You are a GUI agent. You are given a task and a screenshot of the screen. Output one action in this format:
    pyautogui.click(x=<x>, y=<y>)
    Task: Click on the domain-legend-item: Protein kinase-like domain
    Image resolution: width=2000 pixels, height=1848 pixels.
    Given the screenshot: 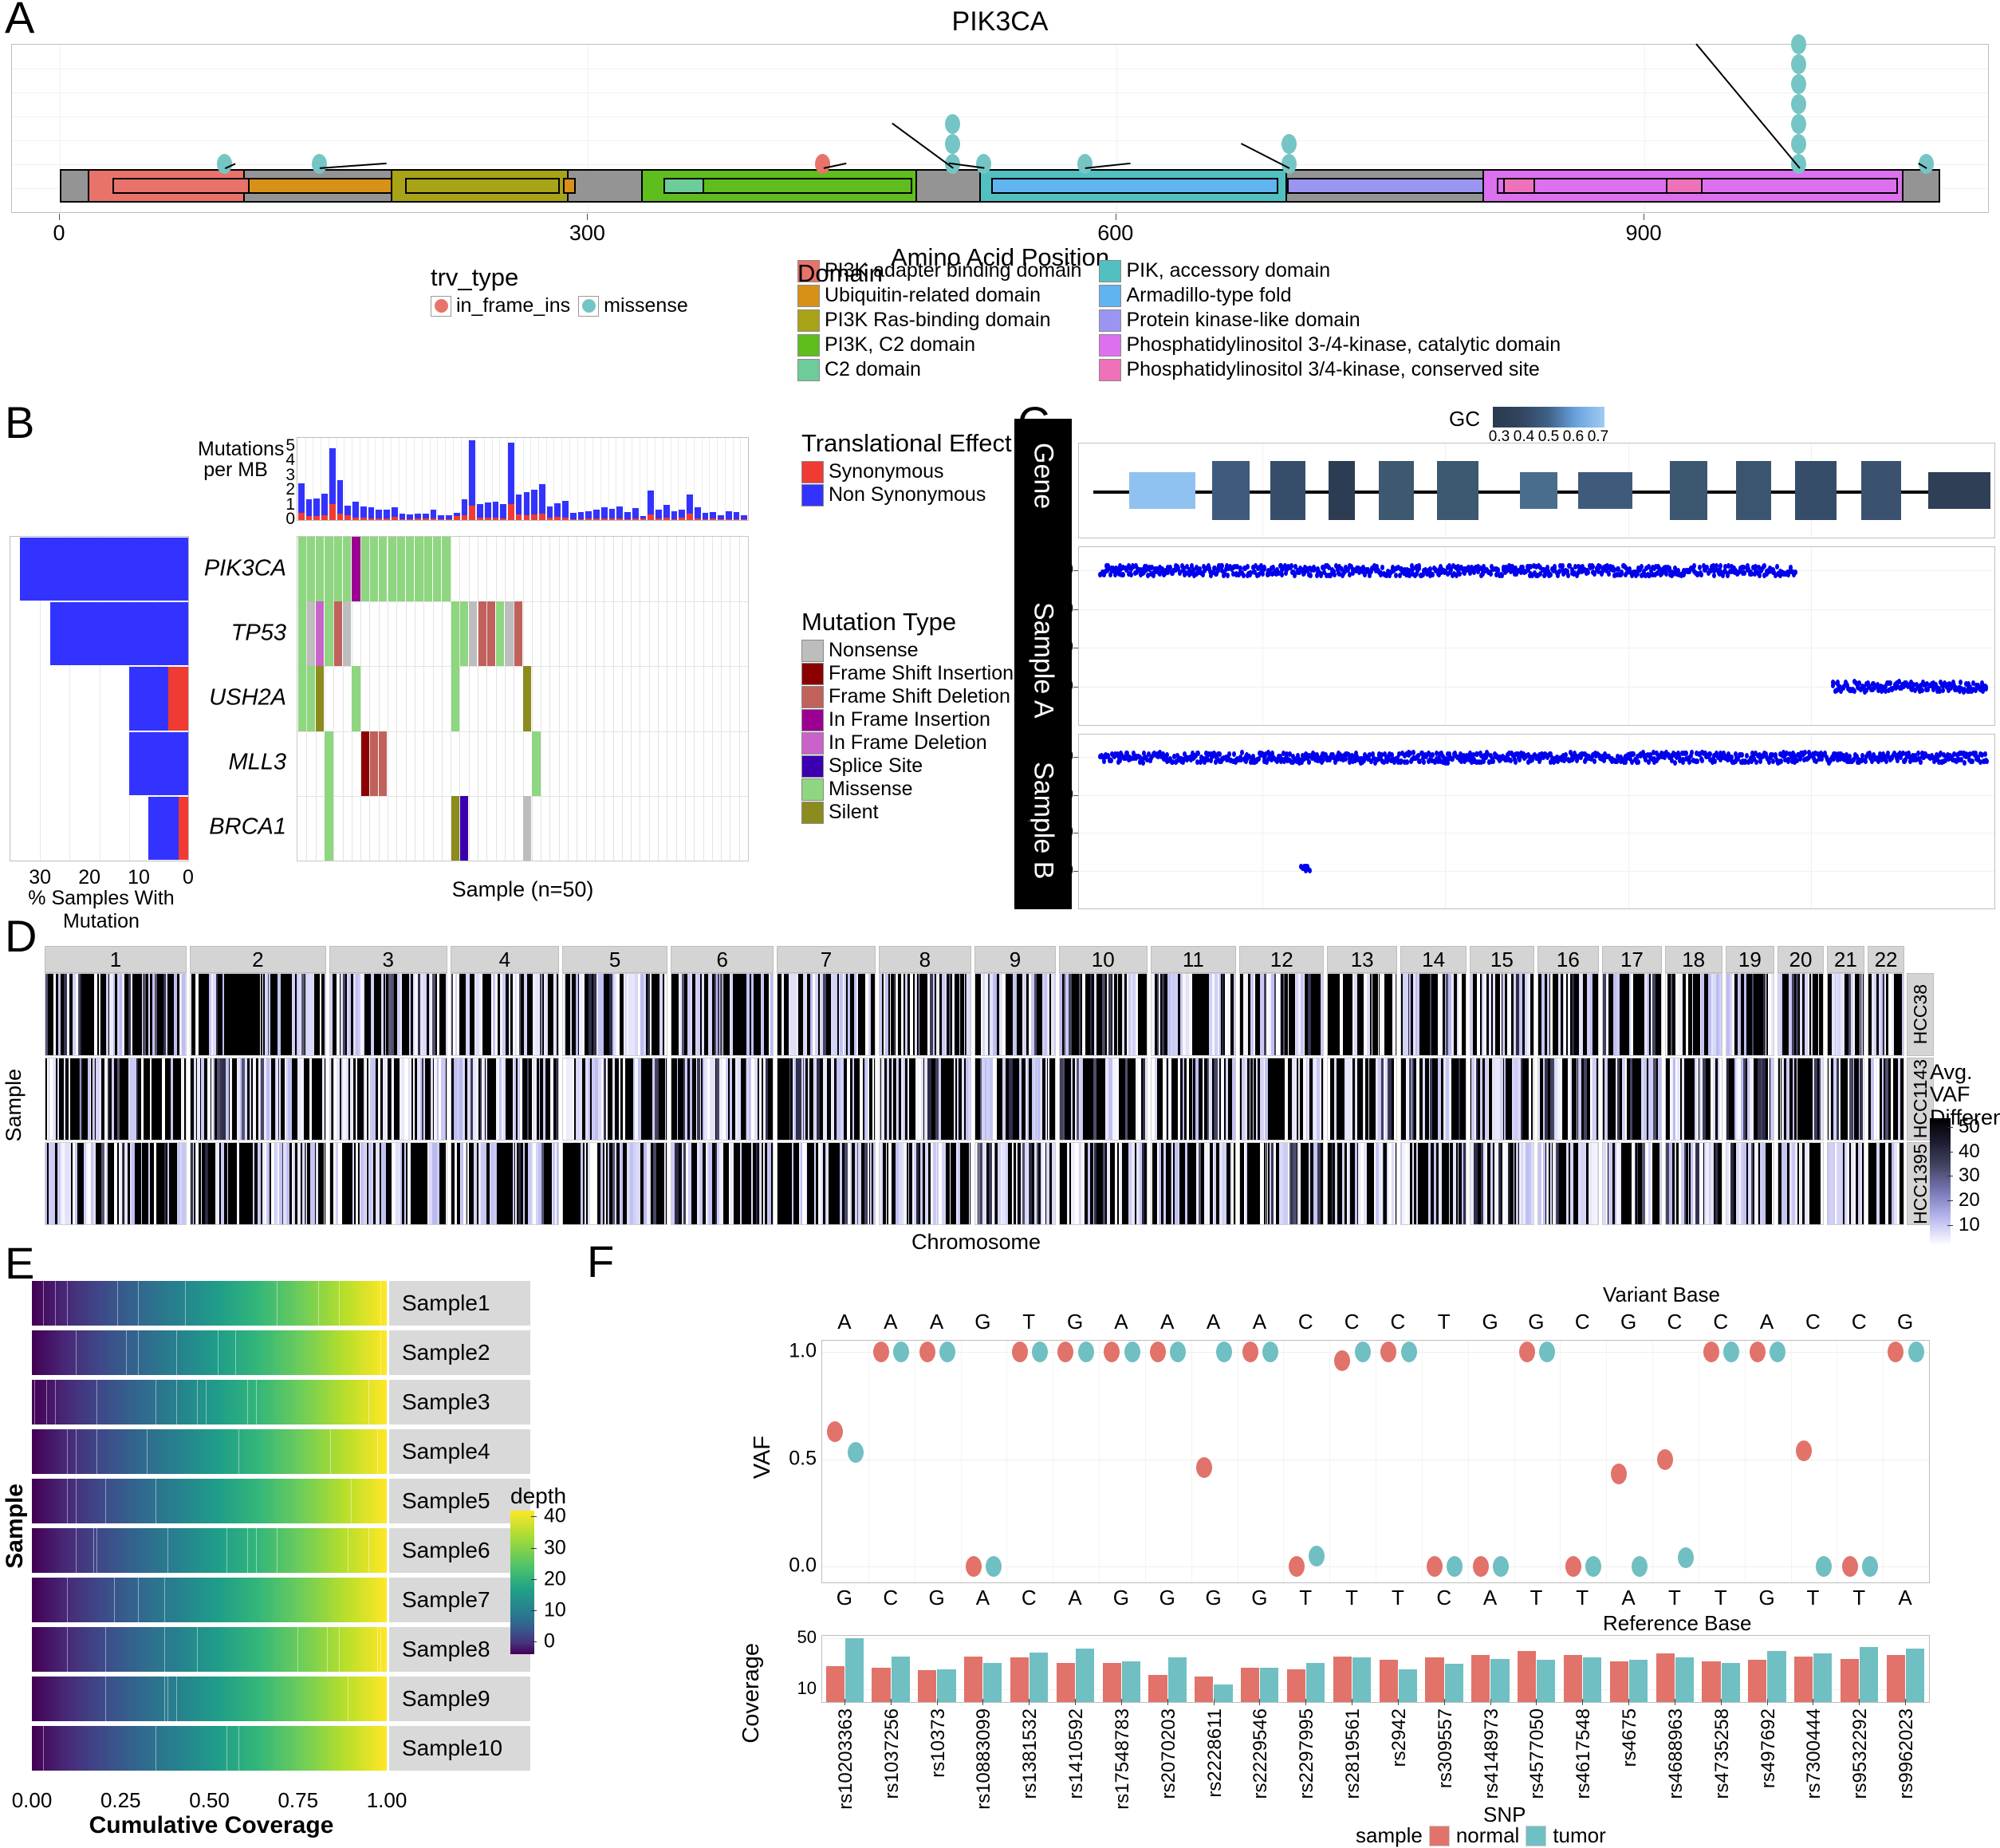 What is the action you would take?
    pyautogui.click(x=1330, y=321)
    